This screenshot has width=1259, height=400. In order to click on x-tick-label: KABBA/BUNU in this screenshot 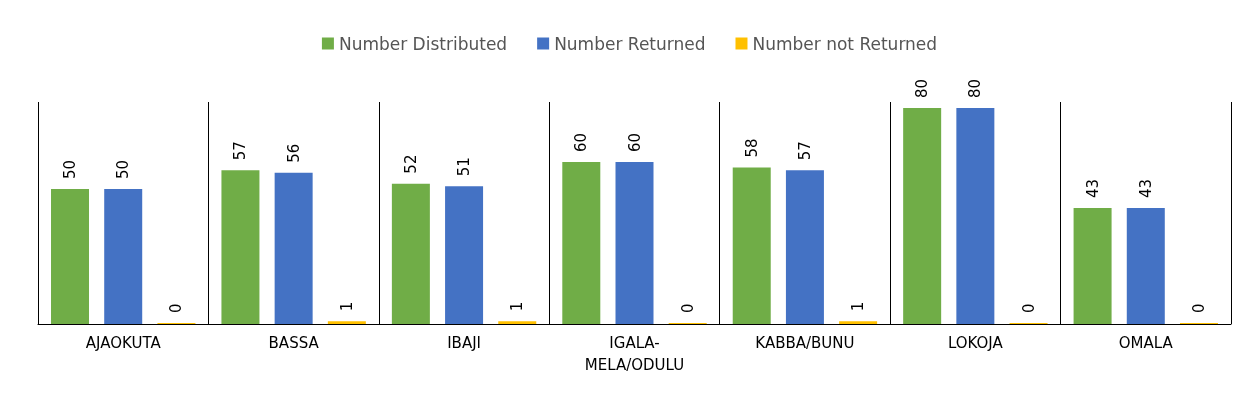, I will do `click(805, 343)`.